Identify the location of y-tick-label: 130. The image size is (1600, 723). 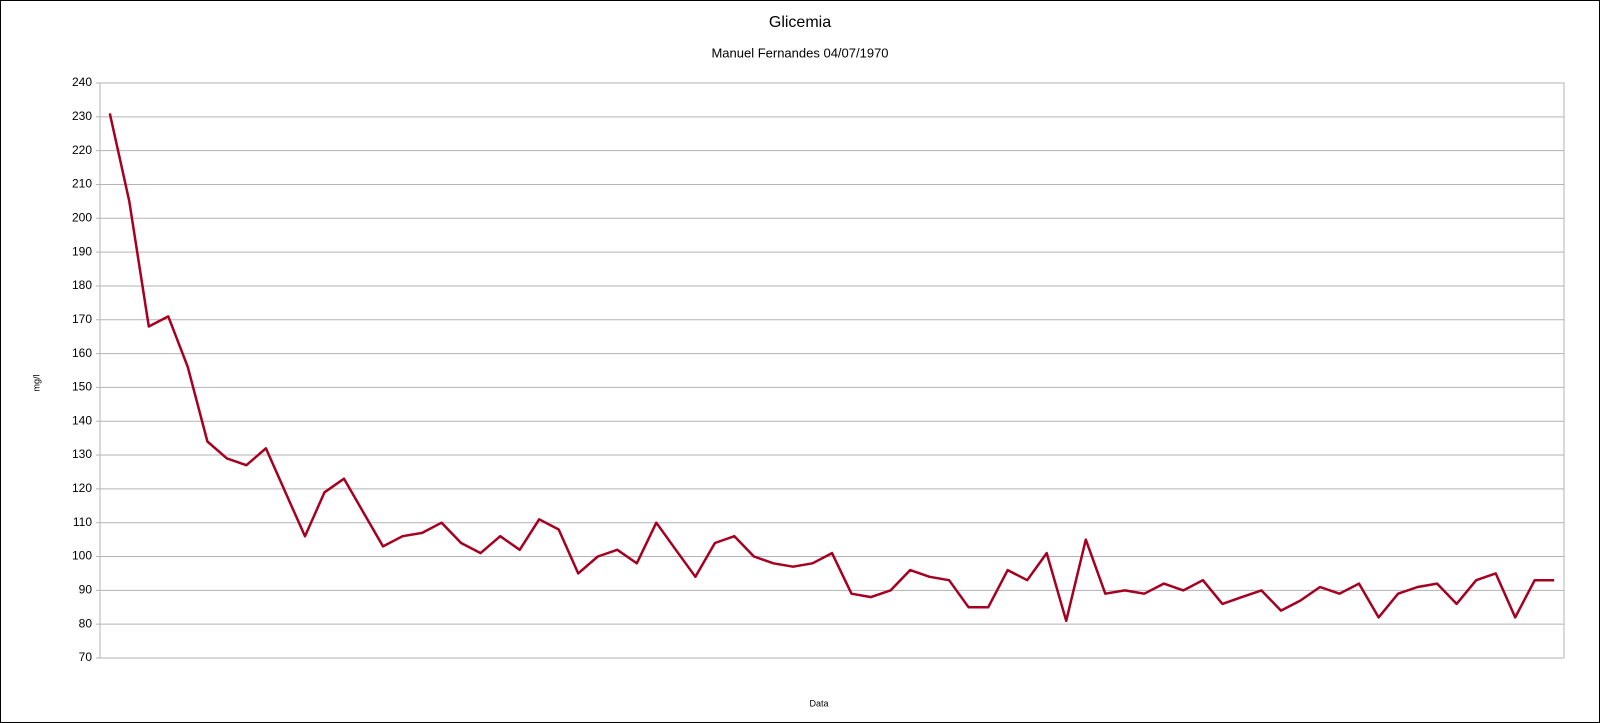
(82, 454).